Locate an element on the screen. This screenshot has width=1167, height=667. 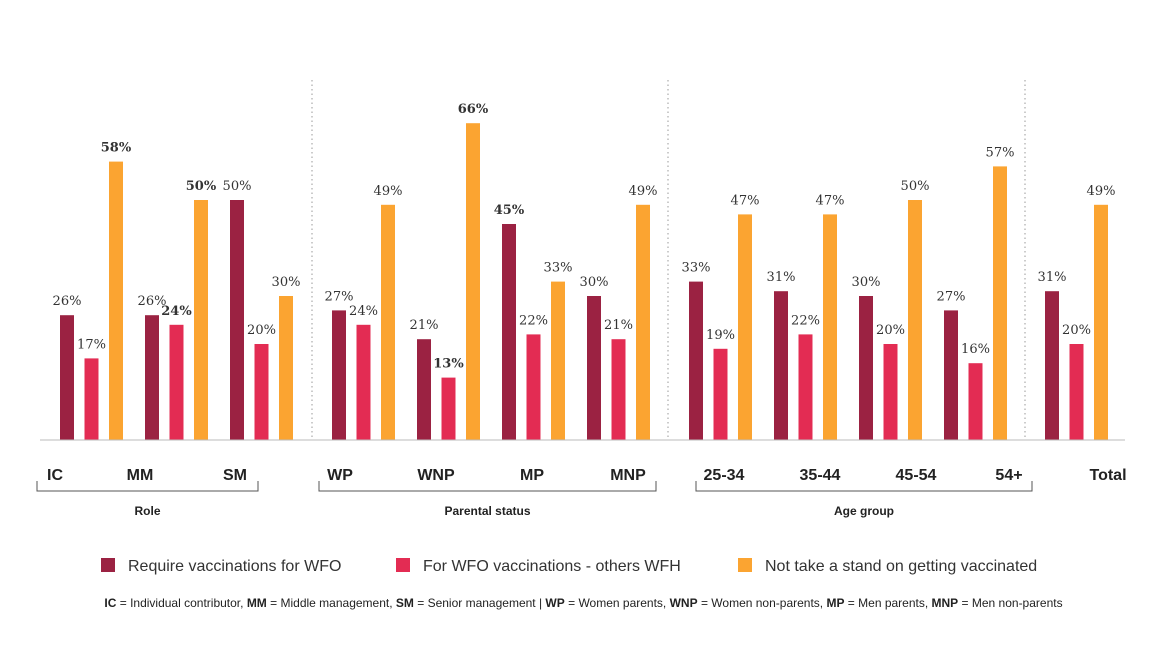
value-label-WP-s2: 49% is located at coordinates (388, 191).